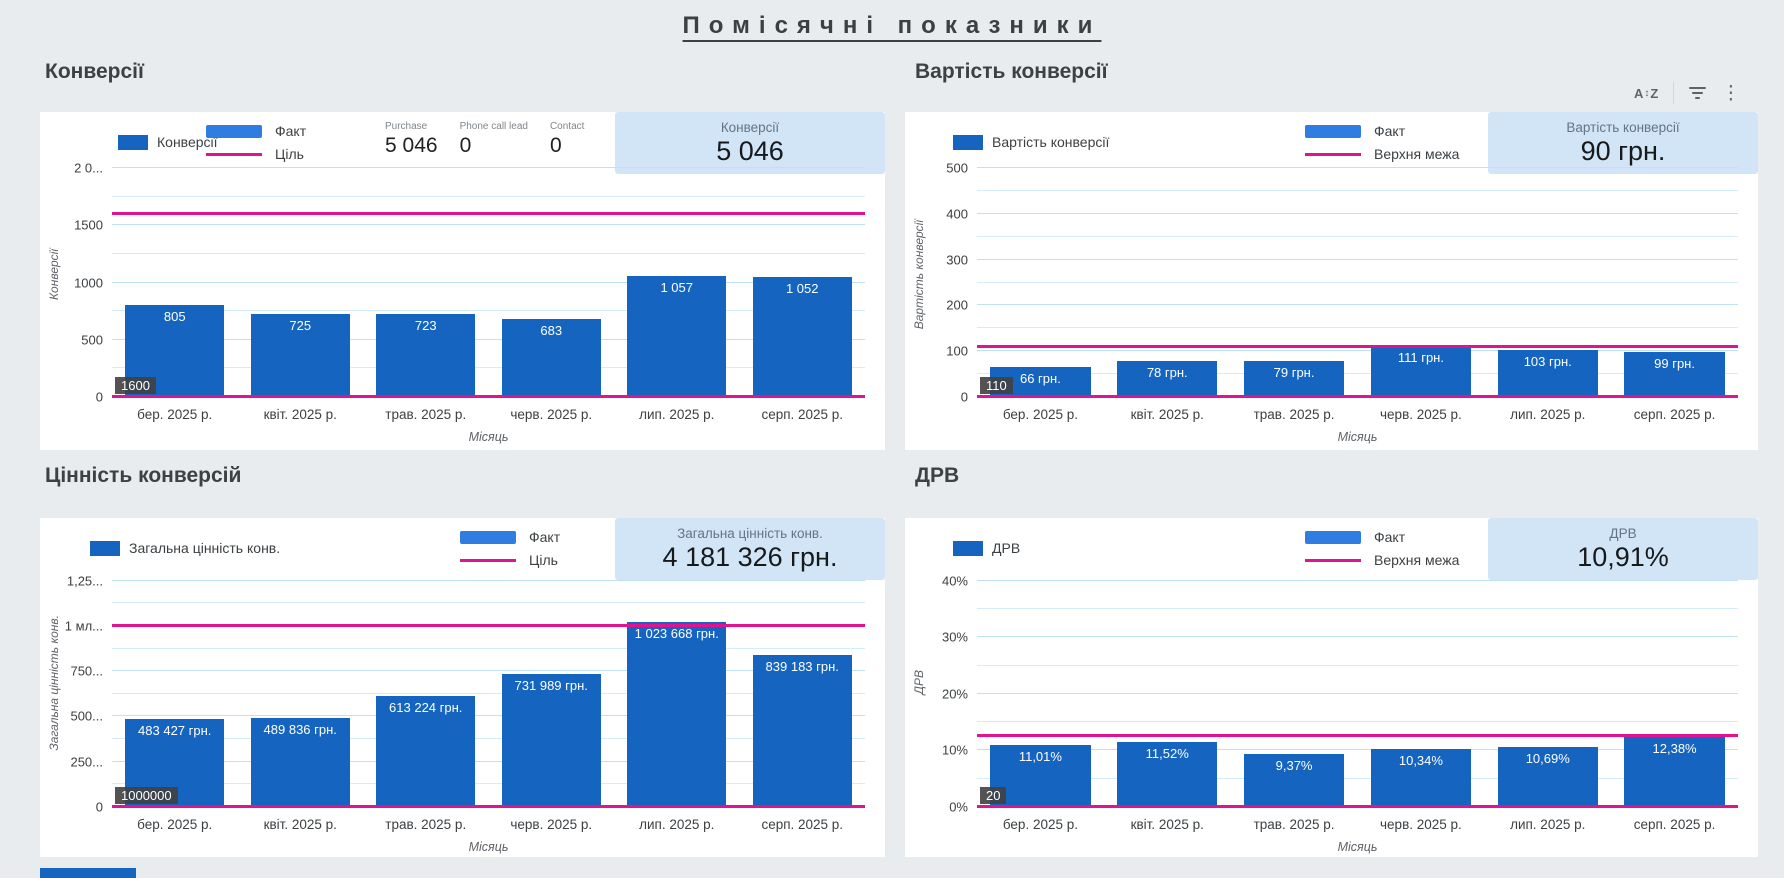 The width and height of the screenshot is (1784, 878). I want to click on bar-value-label: 66 грн., so click(1040, 378).